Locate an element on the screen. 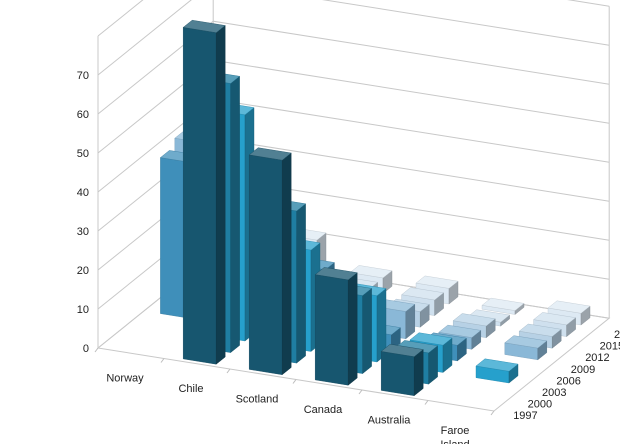 Image resolution: width=620 pixels, height=444 pixels. series-label: 1997 is located at coordinates (525, 416).